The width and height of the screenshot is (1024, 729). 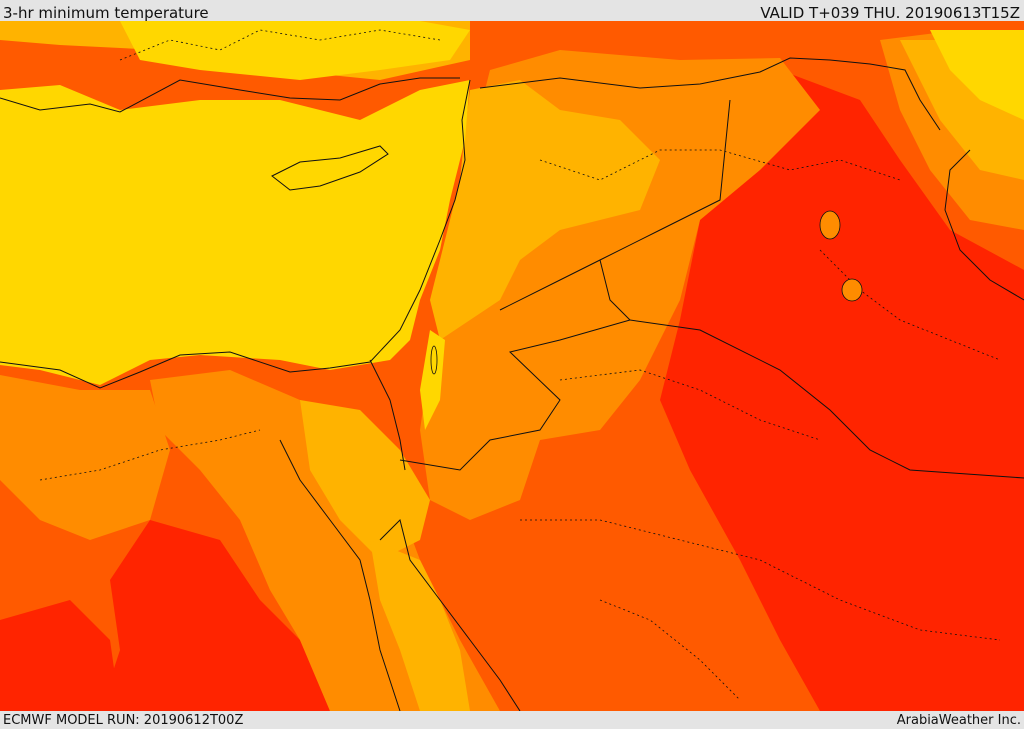 What do you see at coordinates (215, 615) in the screenshot?
I see `field-red-sw` at bounding box center [215, 615].